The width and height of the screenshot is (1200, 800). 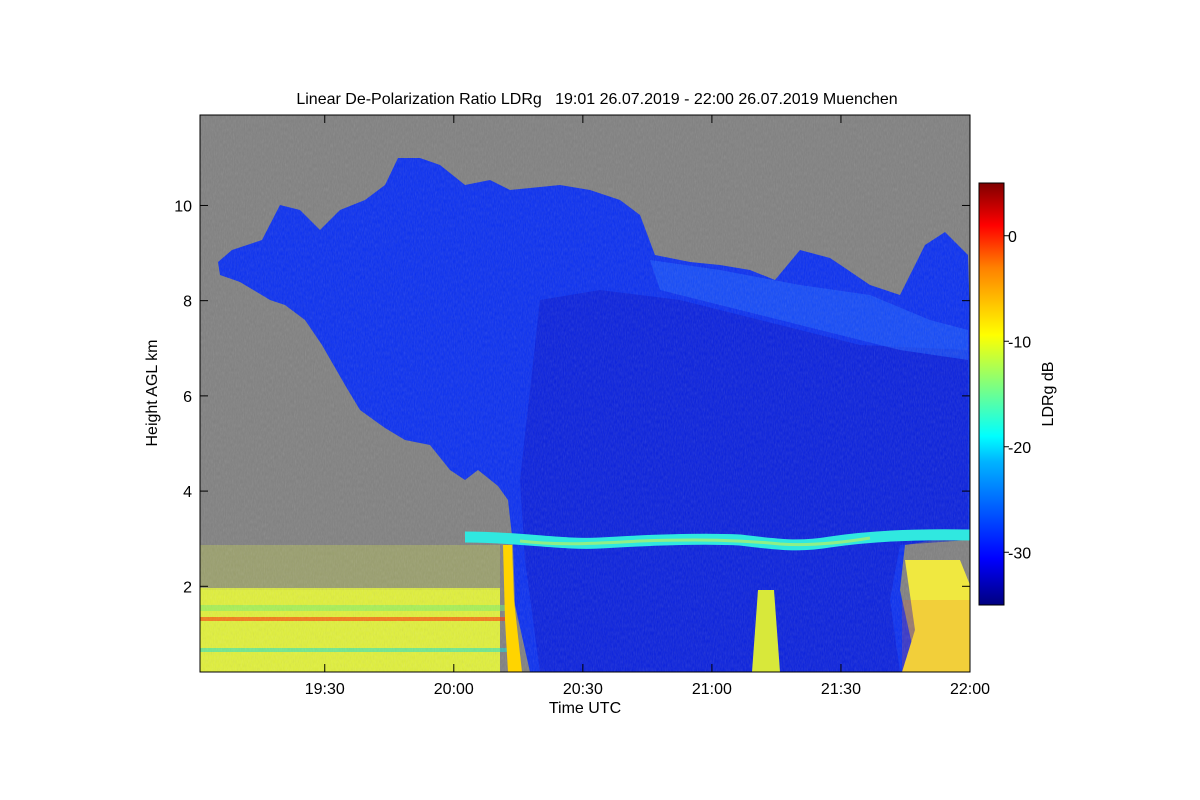 What do you see at coordinates (695, 541) in the screenshot?
I see `melting-layer-core` at bounding box center [695, 541].